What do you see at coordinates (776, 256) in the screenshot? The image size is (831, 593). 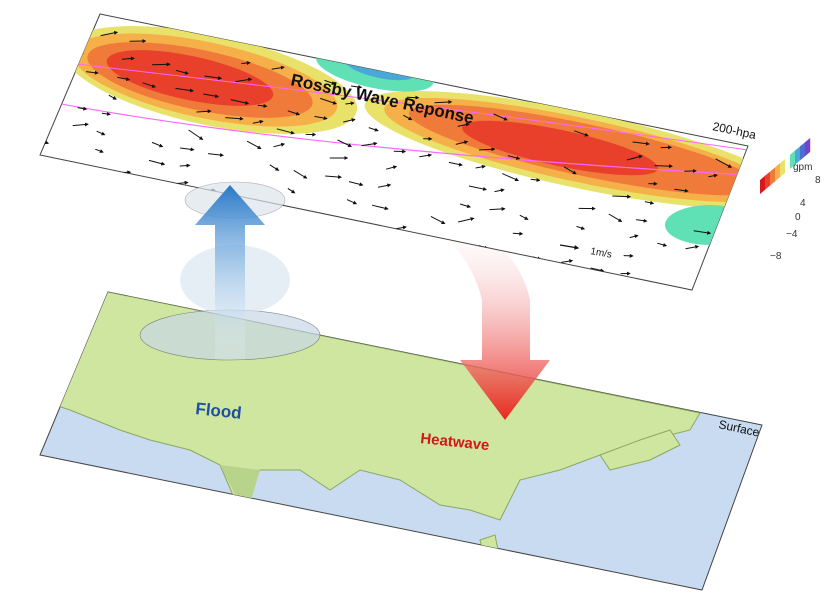 I see `colorbar-tick: −8` at bounding box center [776, 256].